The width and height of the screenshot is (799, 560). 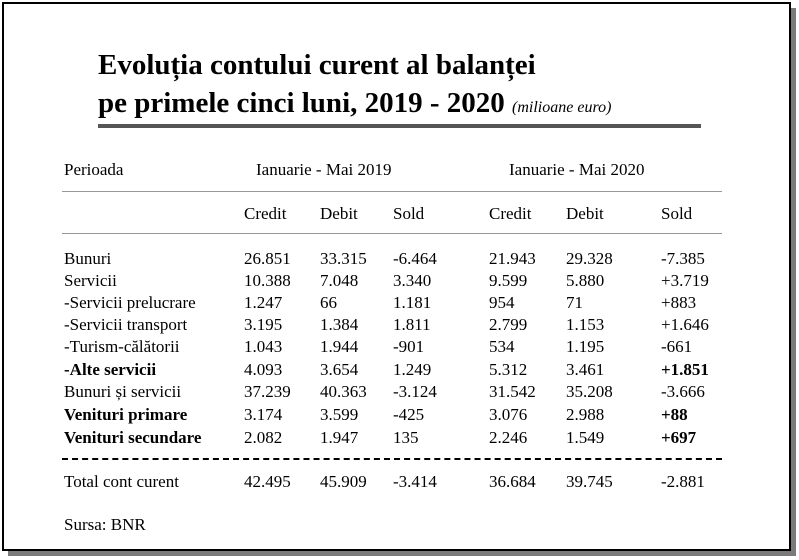 I want to click on table-cell: 1.181, so click(x=412, y=302).